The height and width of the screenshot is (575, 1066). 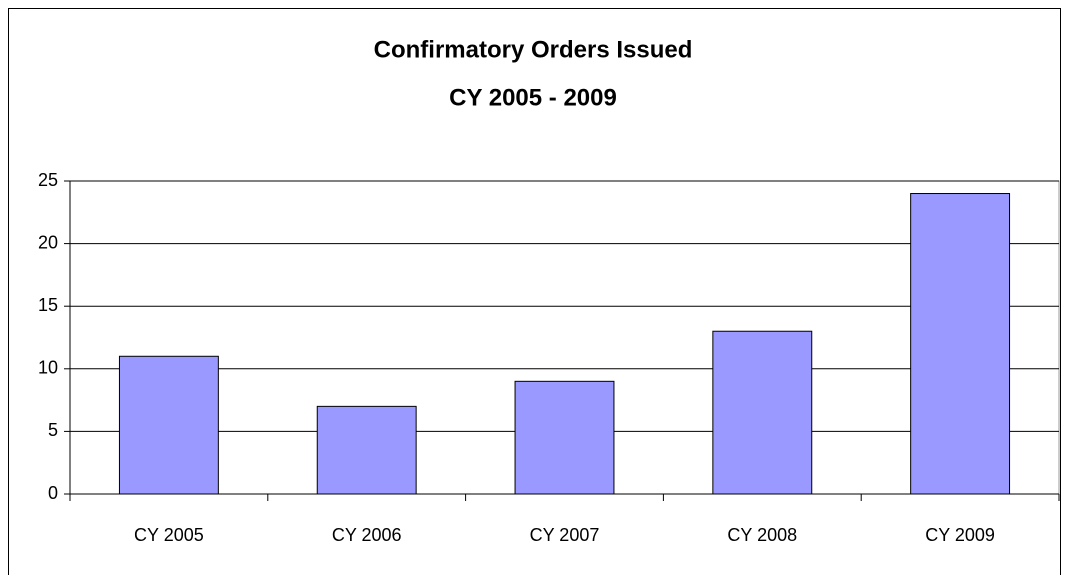 What do you see at coordinates (367, 535) in the screenshot?
I see `x-tick-label: CY 2006` at bounding box center [367, 535].